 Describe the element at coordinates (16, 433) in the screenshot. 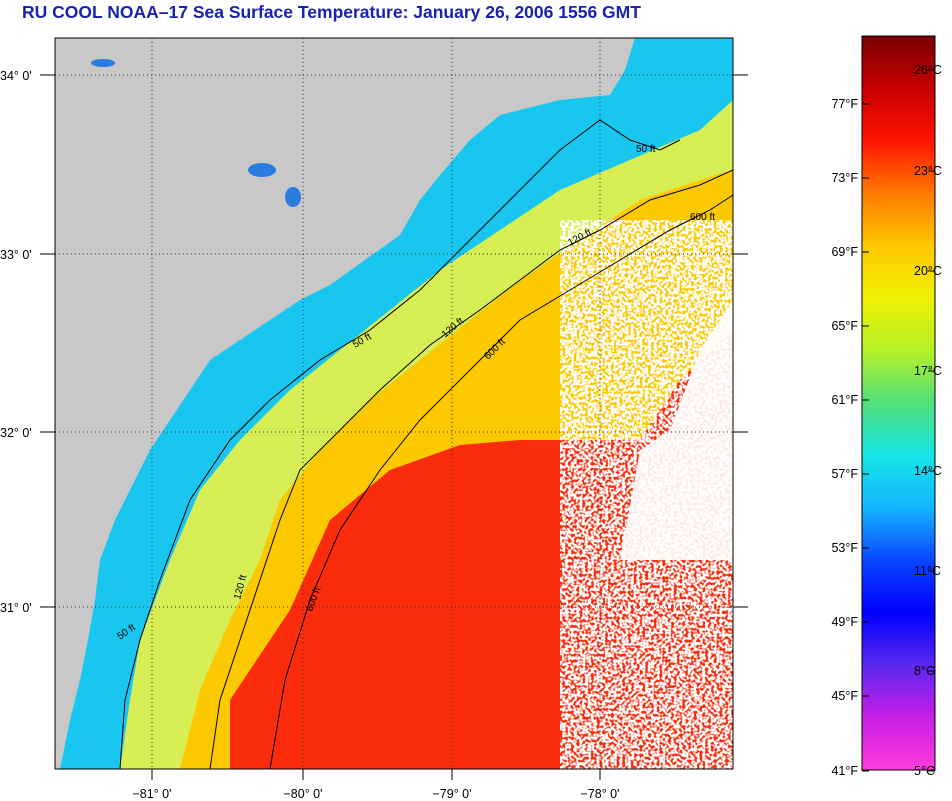

I see `lat-label-32: 32° 0'` at that location.